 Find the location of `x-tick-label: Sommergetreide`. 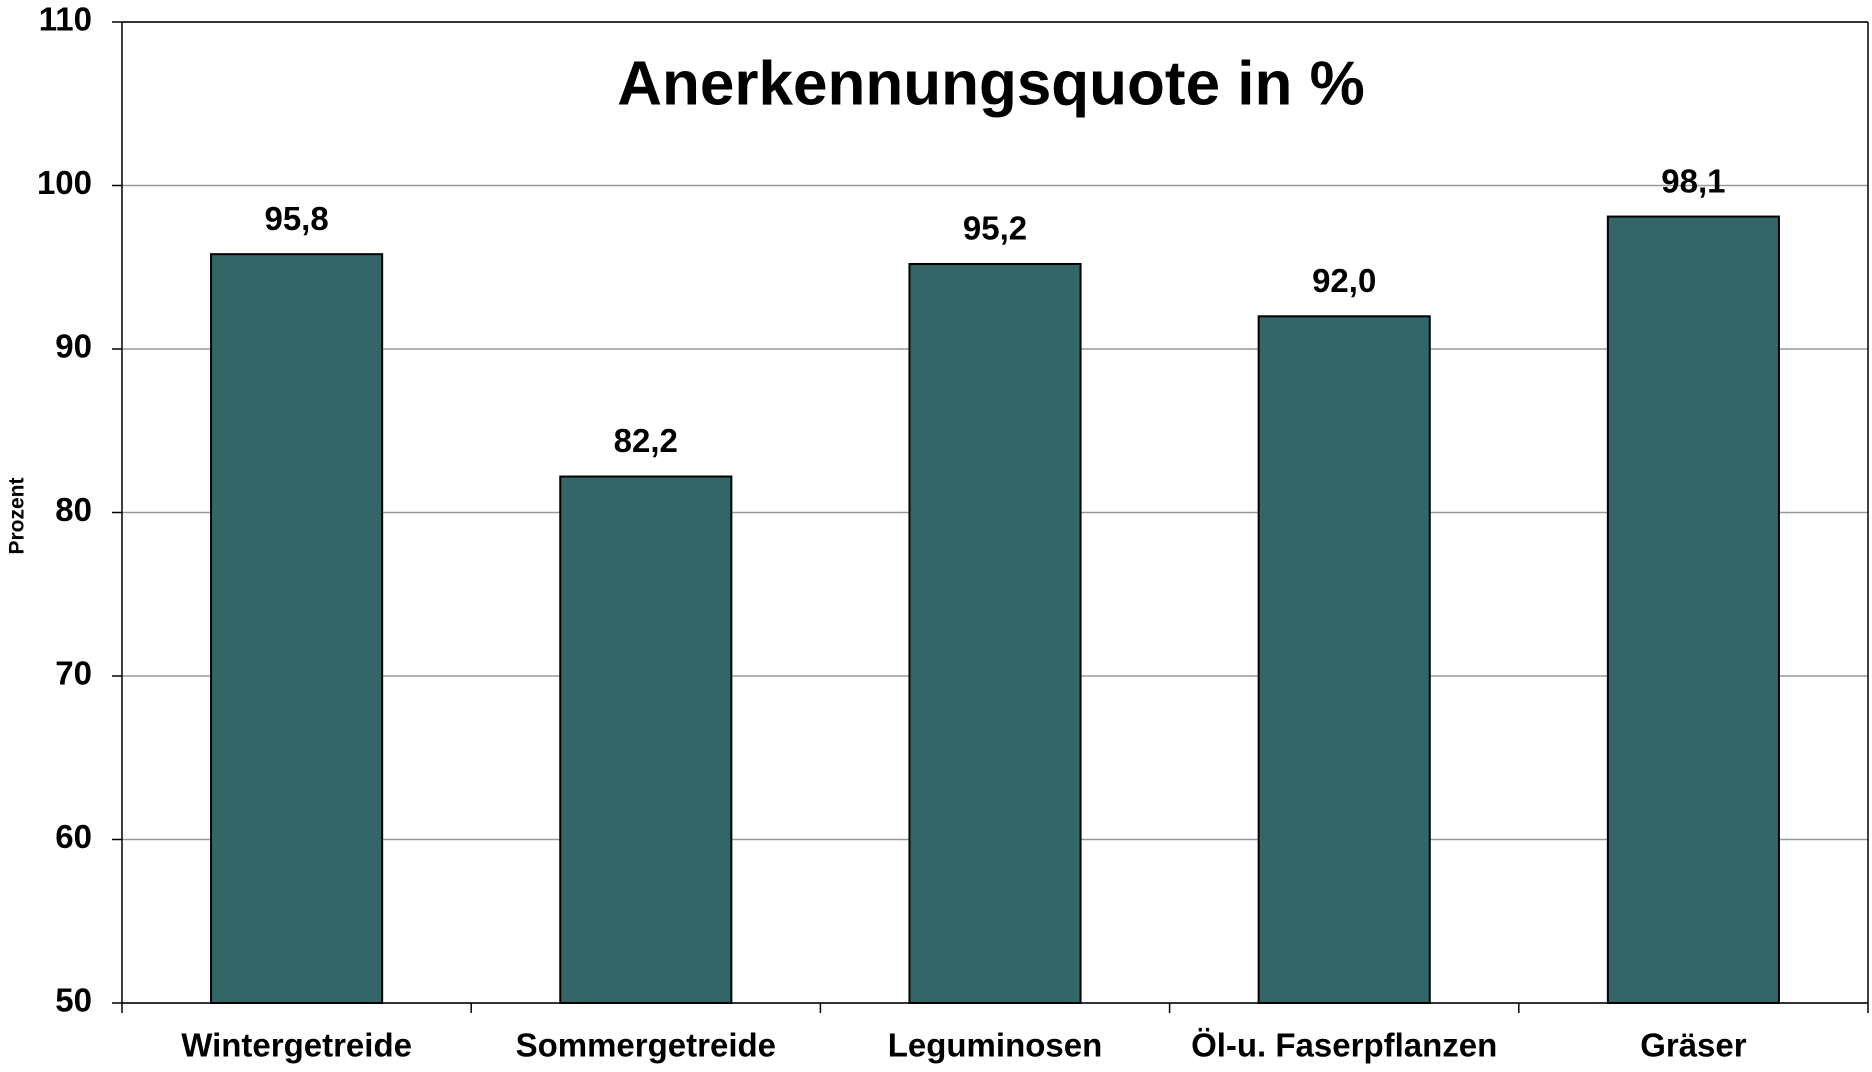

x-tick-label: Sommergetreide is located at coordinates (646, 1045).